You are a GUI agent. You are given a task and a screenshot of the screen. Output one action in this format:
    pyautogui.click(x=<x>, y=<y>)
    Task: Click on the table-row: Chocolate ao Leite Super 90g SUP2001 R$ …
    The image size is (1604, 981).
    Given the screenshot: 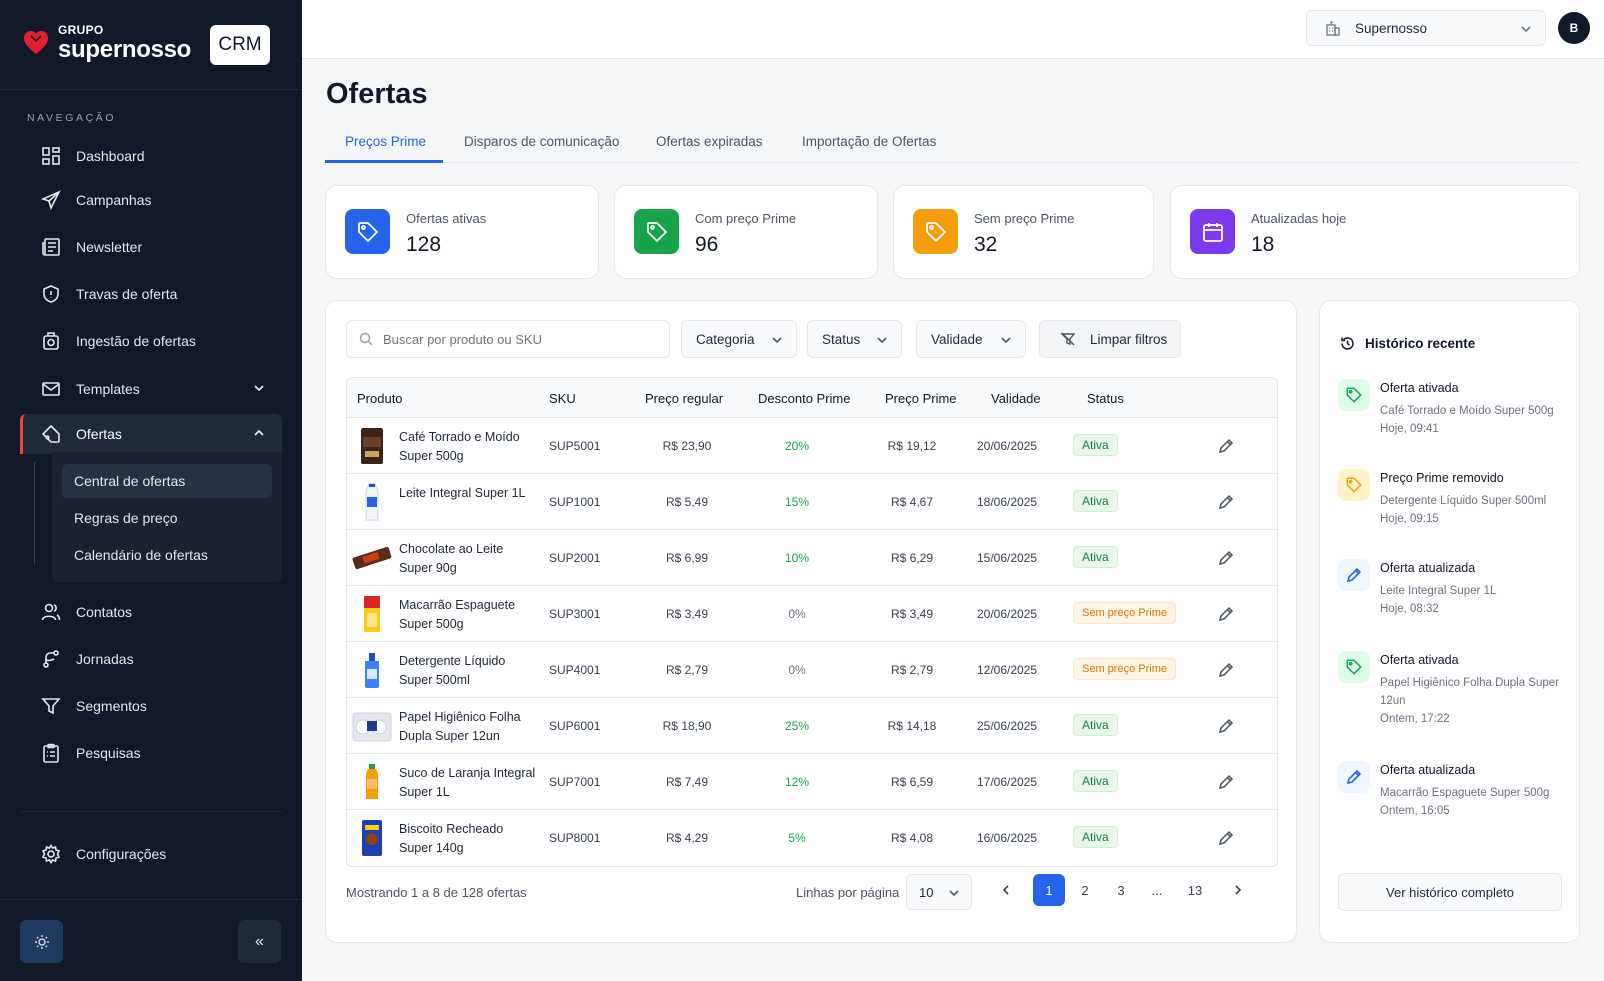 What is the action you would take?
    pyautogui.click(x=812, y=558)
    